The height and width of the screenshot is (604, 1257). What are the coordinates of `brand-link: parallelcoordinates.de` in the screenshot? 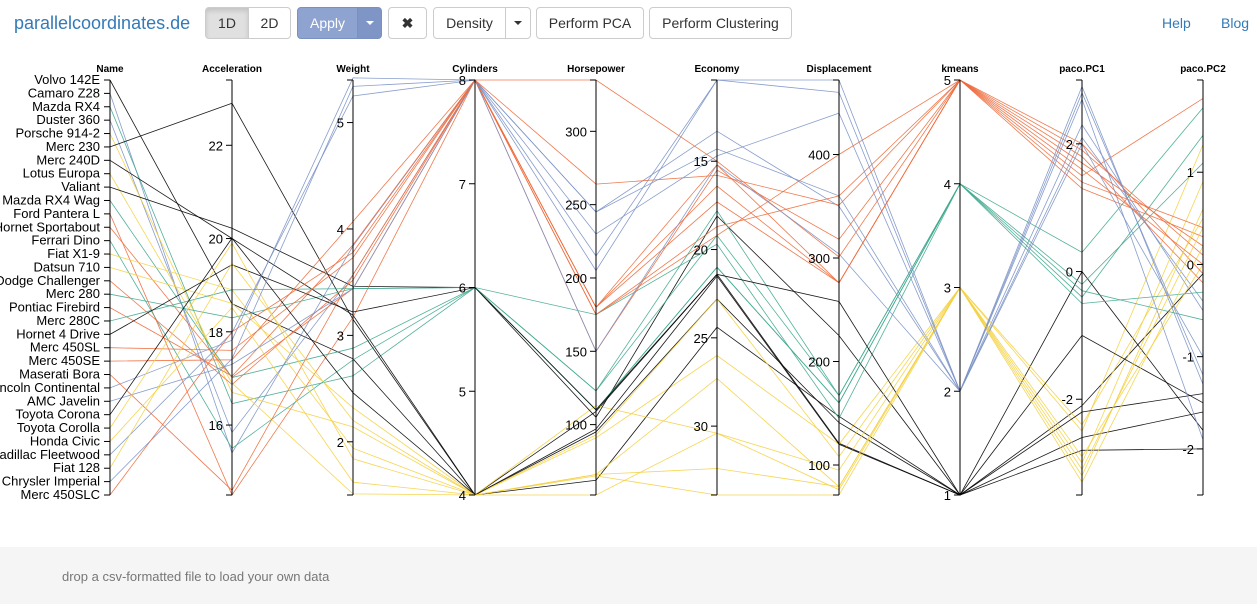 It's located at (102, 23).